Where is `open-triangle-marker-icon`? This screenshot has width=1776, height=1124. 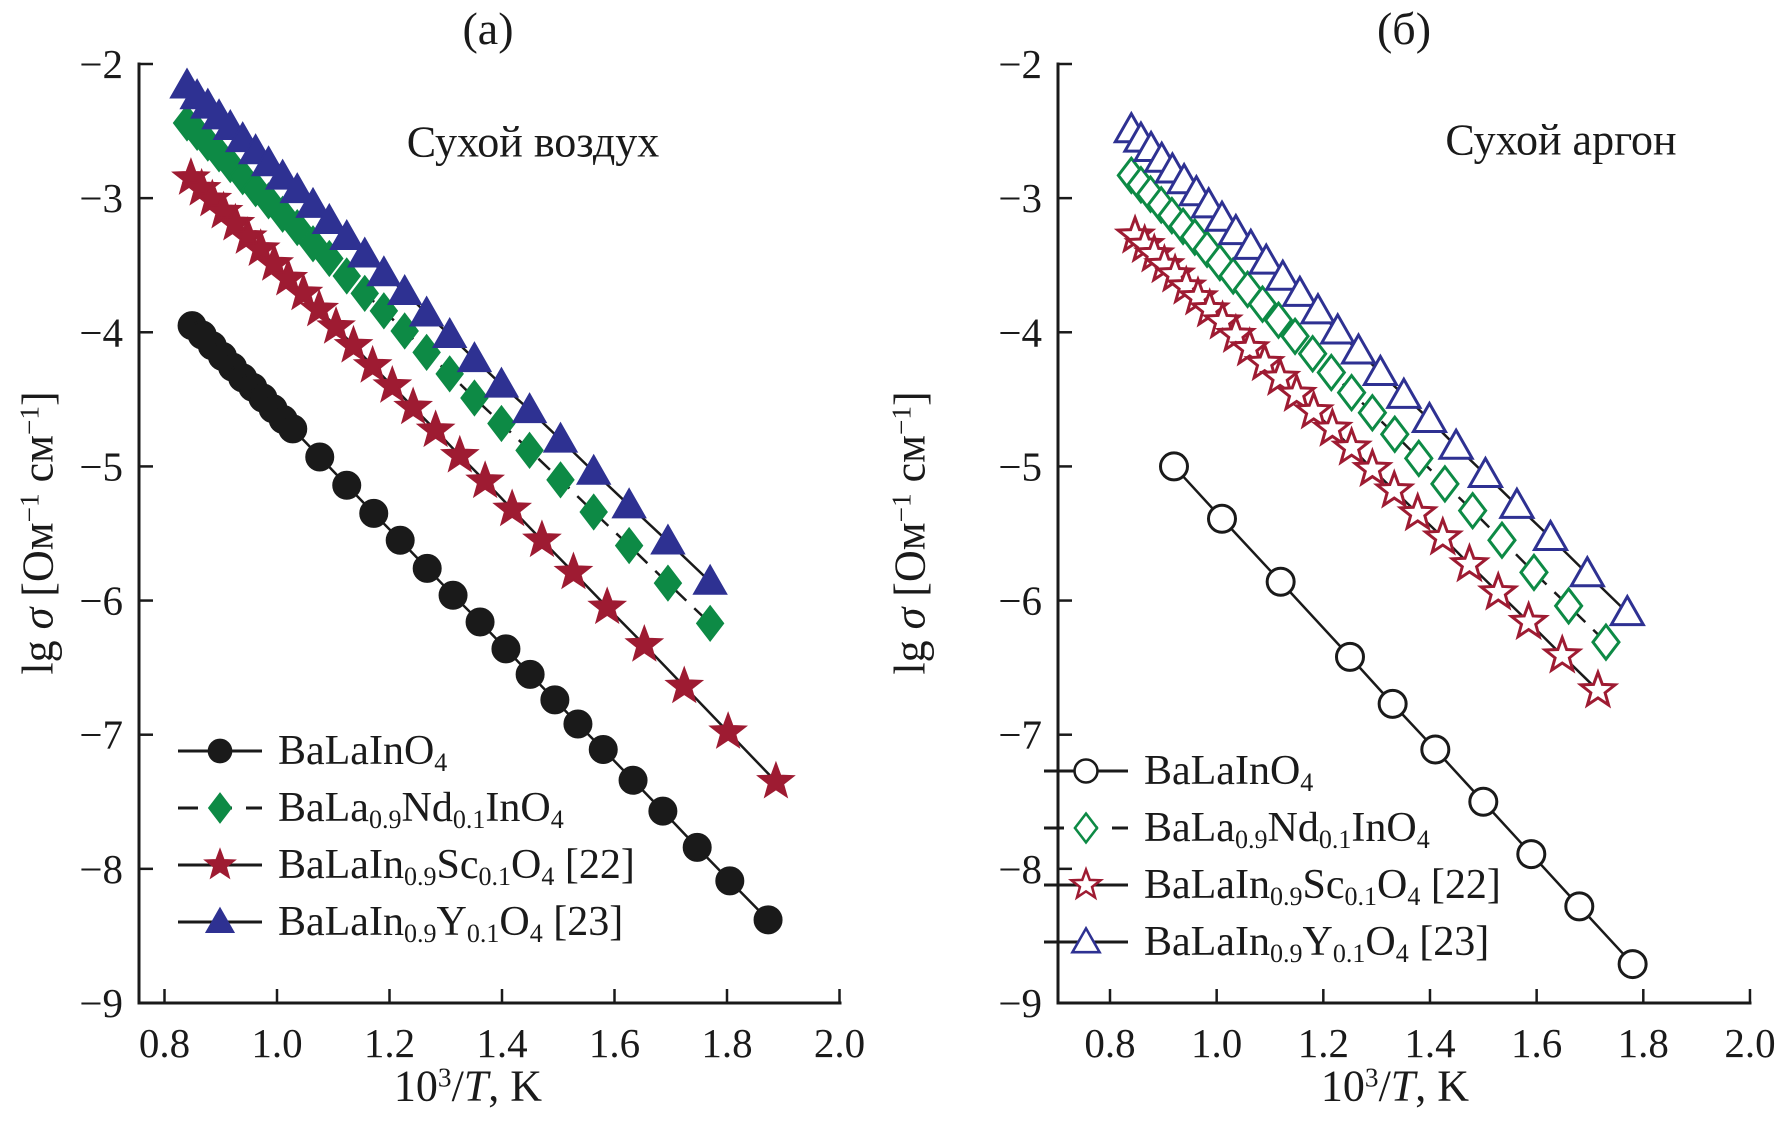 open-triangle-marker-icon is located at coordinates (1086, 939).